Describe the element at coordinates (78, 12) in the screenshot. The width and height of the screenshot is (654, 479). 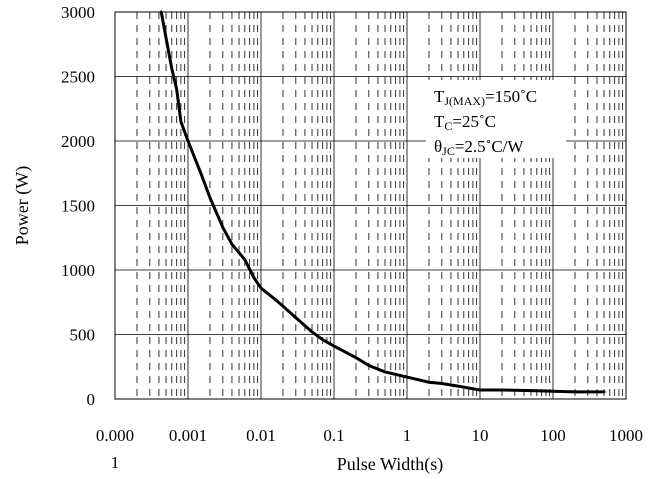
I see `y-tick-label: 3000` at that location.